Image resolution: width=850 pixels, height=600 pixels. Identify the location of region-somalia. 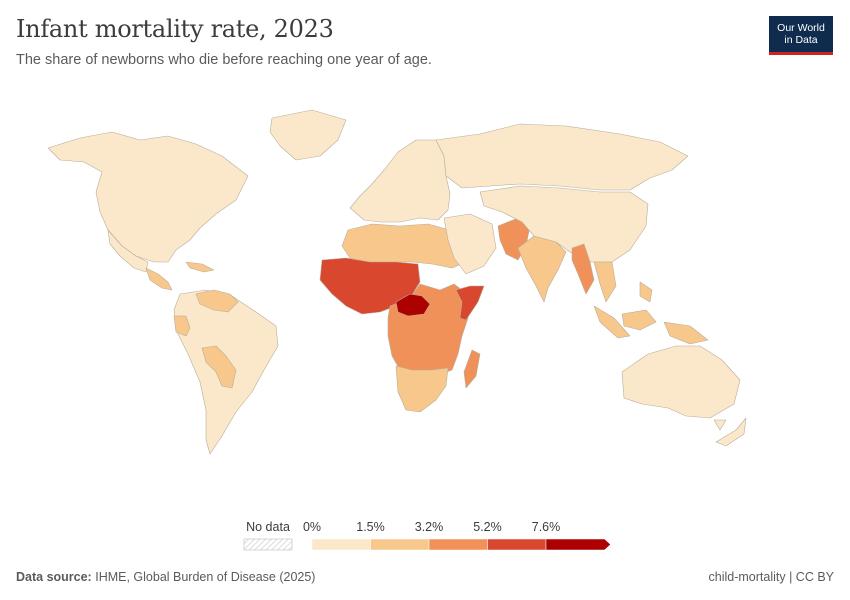
(470, 303).